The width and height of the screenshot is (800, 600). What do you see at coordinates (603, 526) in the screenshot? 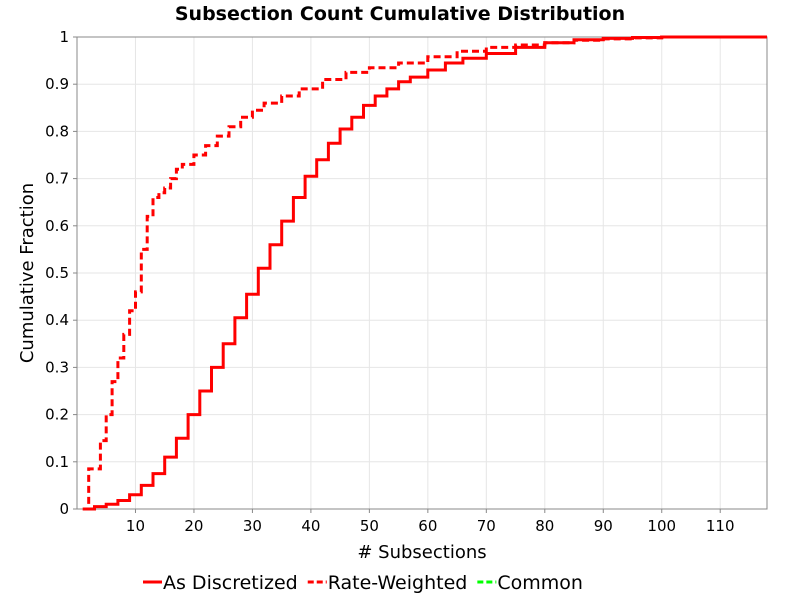
I see `x-tick-label: 90` at bounding box center [603, 526].